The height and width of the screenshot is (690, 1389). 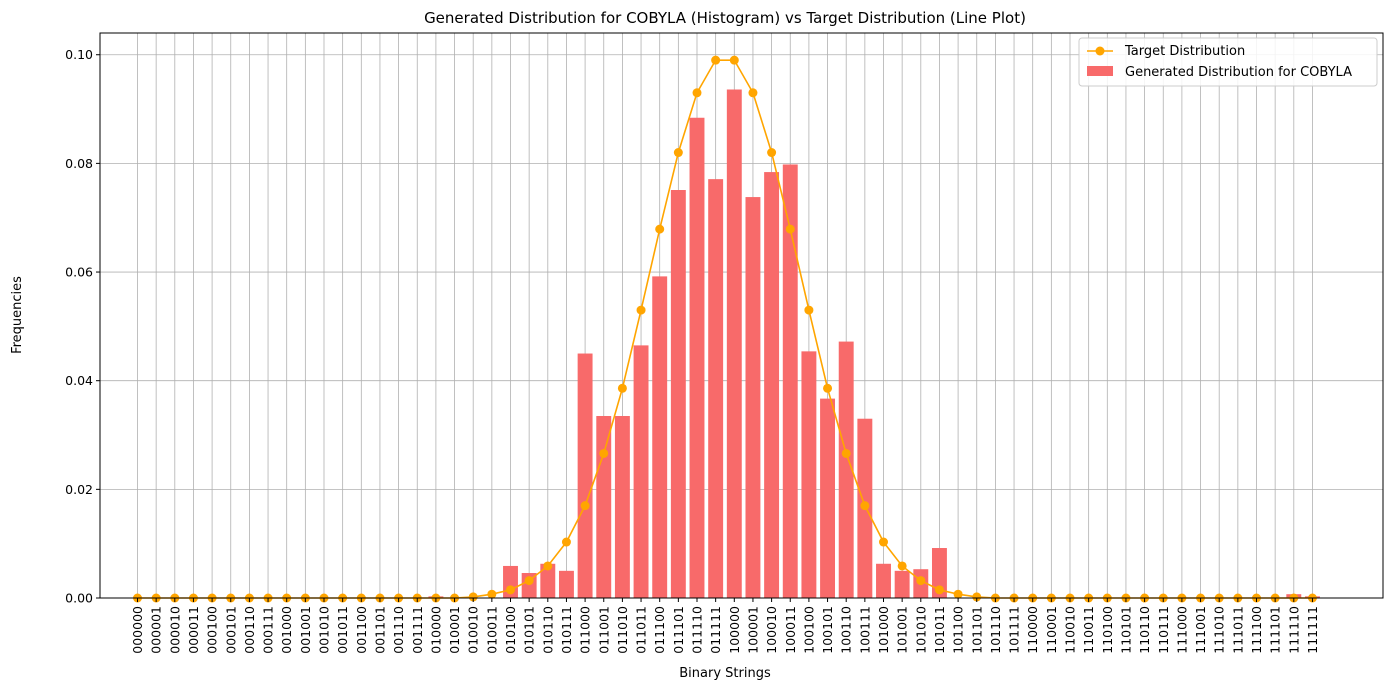 I want to click on x-tick-label: 001010, so click(x=324, y=630).